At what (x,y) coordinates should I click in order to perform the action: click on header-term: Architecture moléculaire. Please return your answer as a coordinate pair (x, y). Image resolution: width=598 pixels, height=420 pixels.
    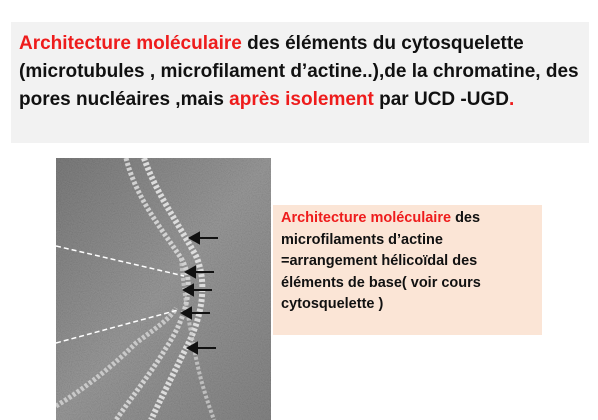
    Looking at the image, I should click on (130, 43).